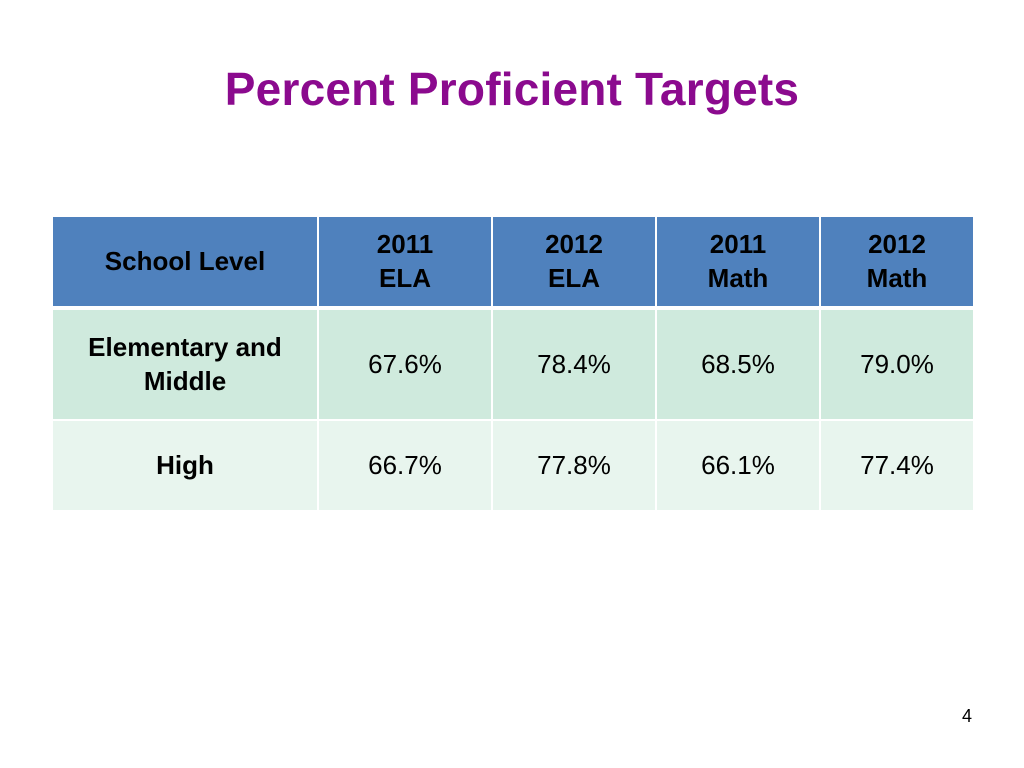  What do you see at coordinates (185, 380) in the screenshot?
I see `row-label-line: Middle` at bounding box center [185, 380].